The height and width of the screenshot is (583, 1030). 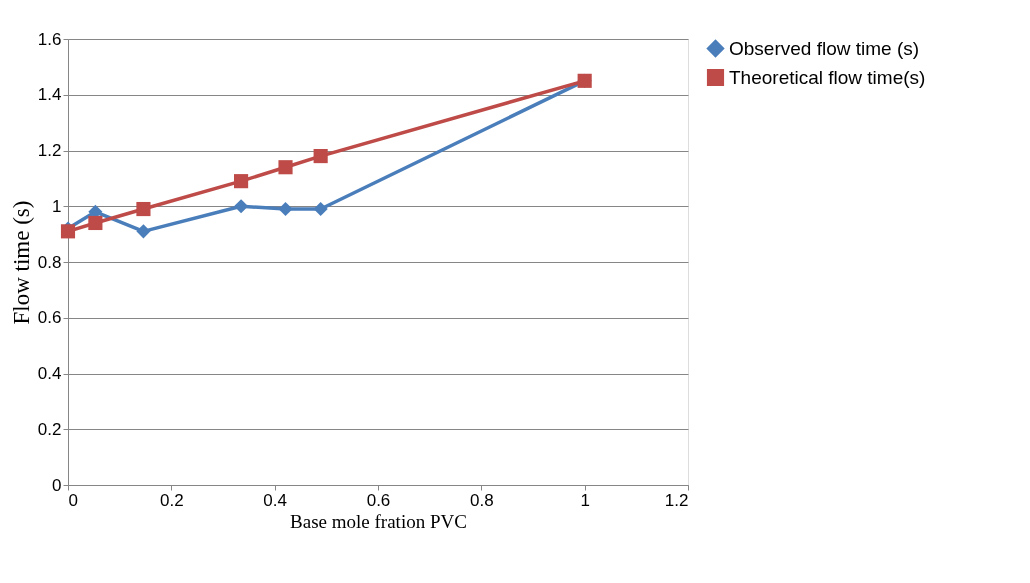 I want to click on y-tick-label: 1.6, so click(x=49, y=39).